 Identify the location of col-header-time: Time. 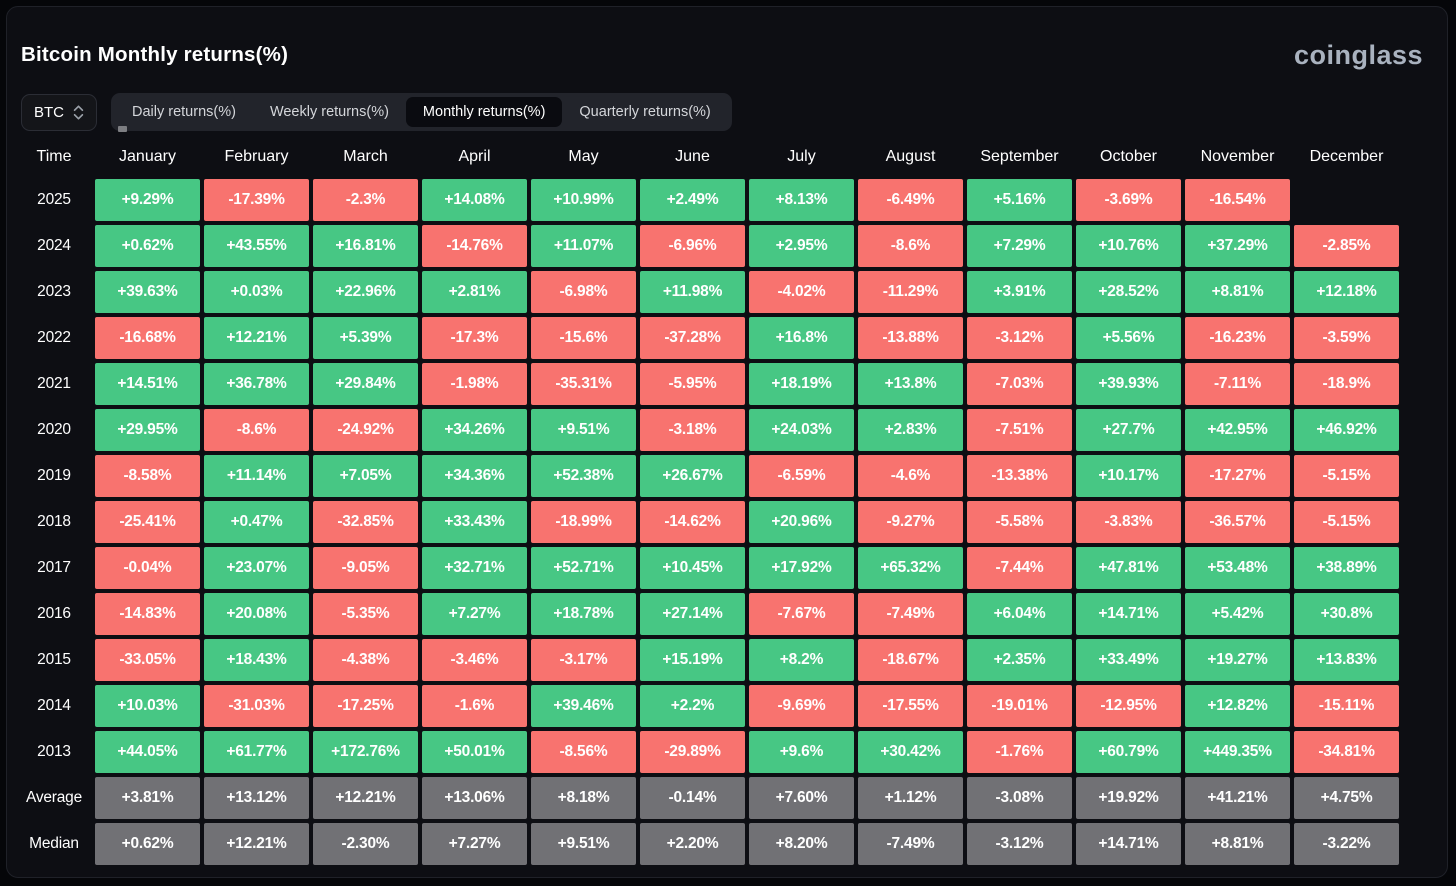
(54, 156).